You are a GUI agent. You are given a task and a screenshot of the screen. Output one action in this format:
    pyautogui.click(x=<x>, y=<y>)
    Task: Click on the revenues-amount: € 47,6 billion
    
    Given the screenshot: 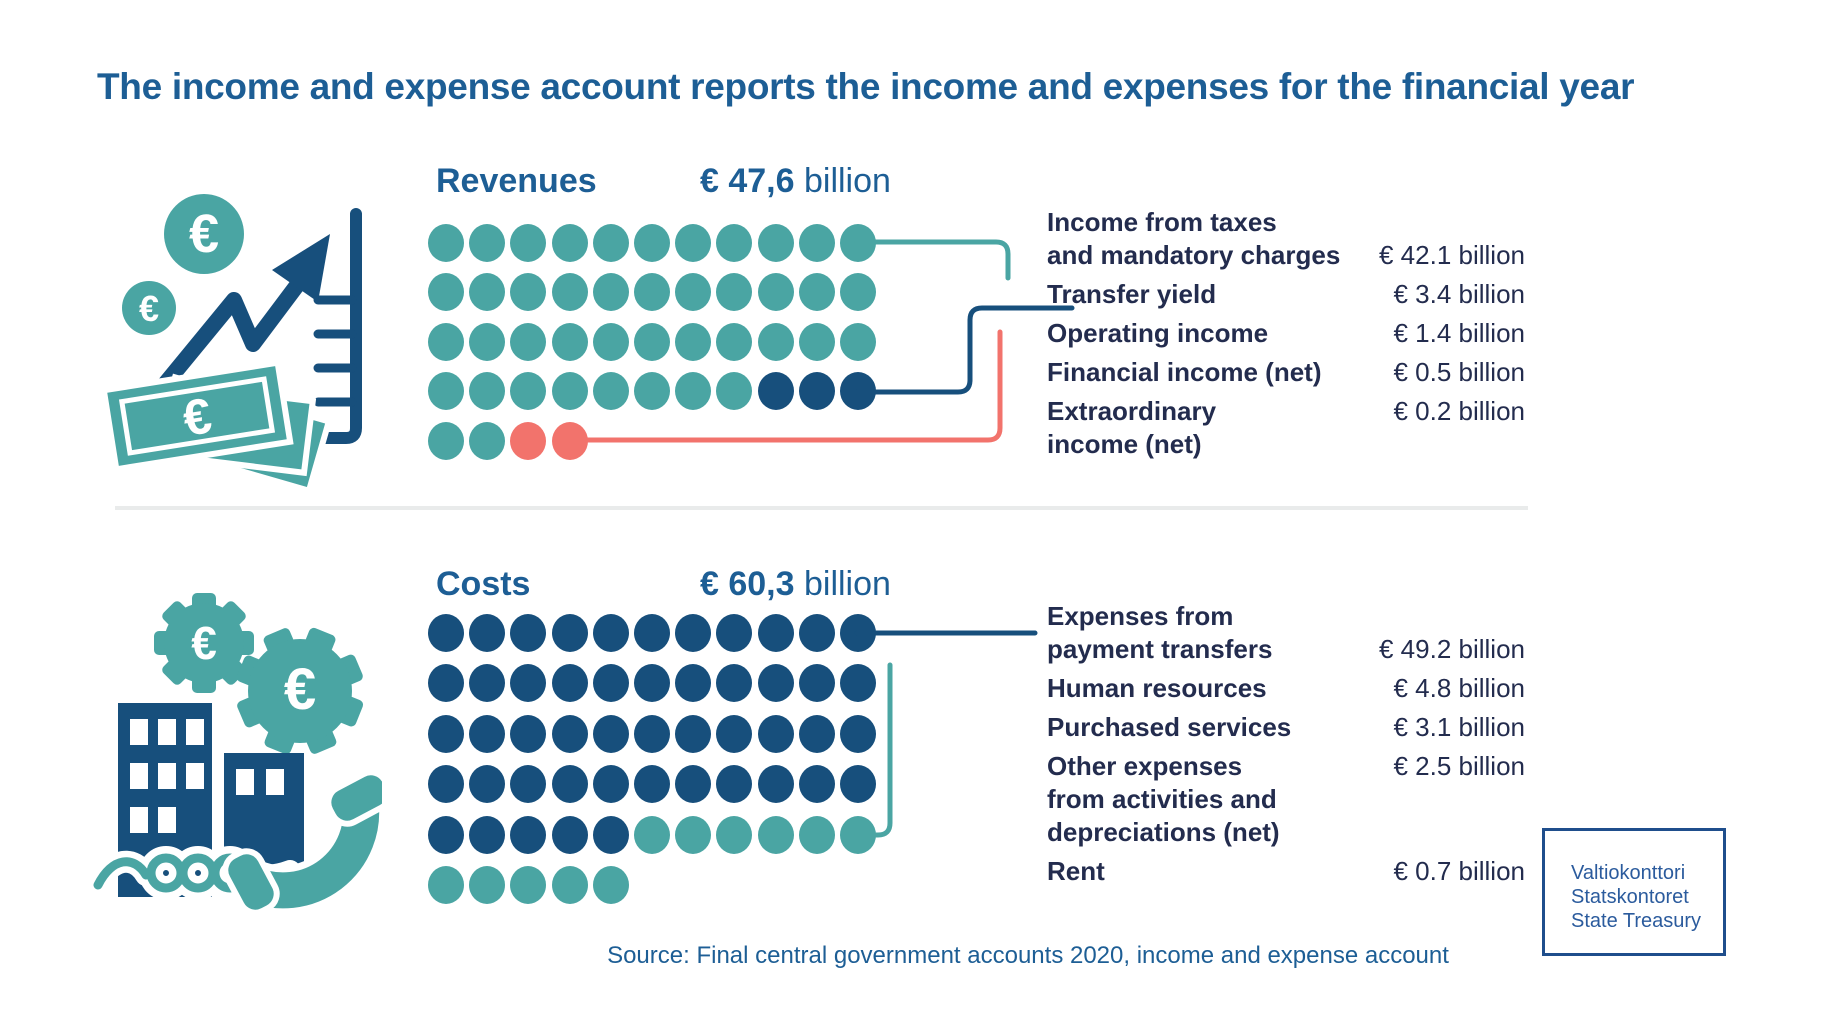 What is the action you would take?
    pyautogui.click(x=795, y=181)
    